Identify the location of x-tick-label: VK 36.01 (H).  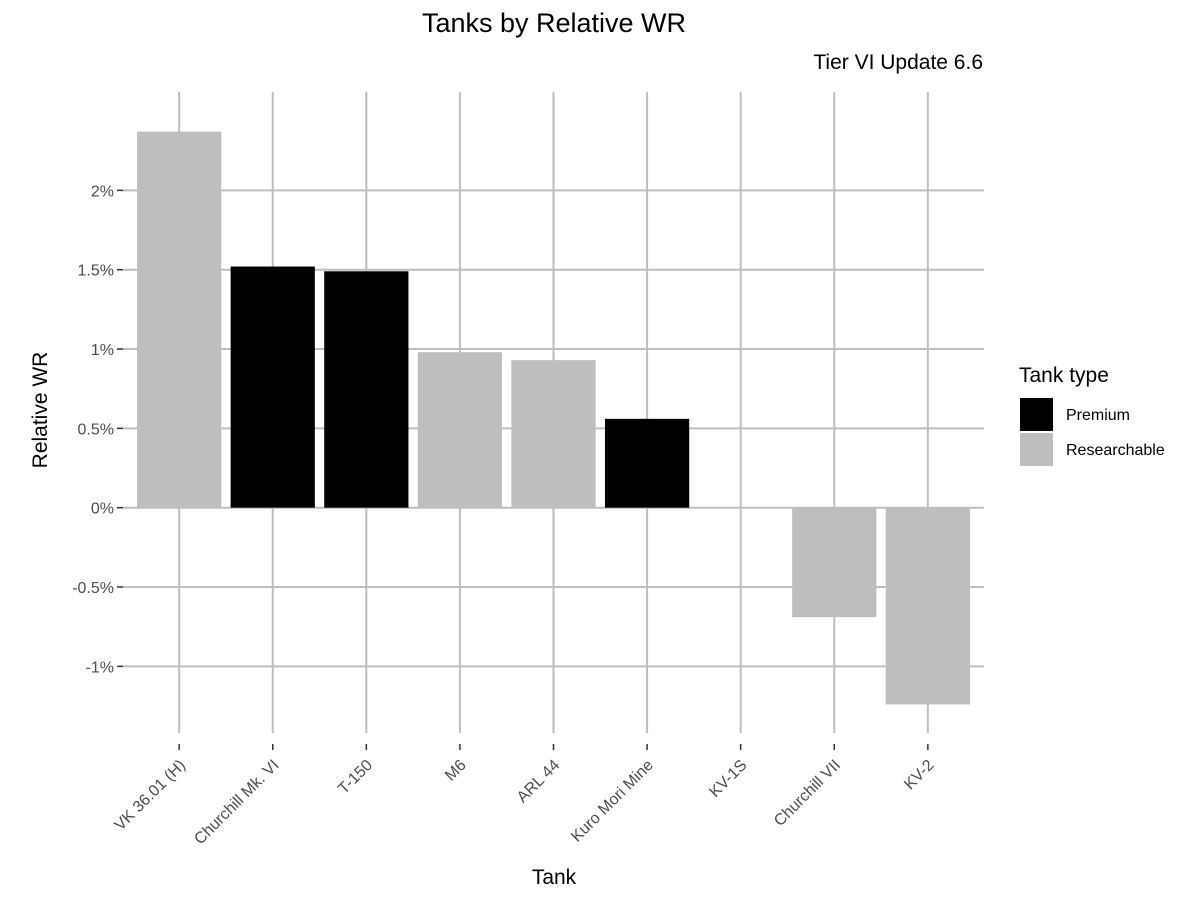
(150, 795).